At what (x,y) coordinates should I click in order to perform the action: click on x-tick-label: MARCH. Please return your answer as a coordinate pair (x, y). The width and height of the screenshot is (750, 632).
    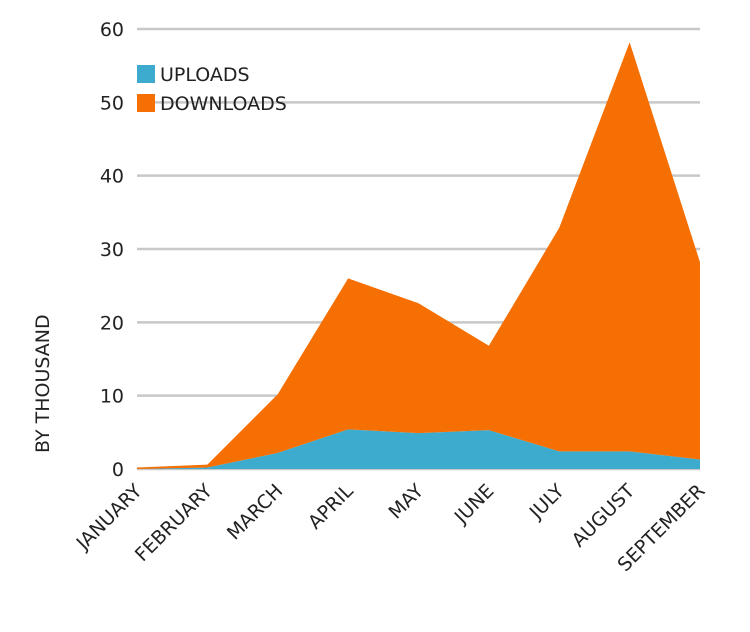
    Looking at the image, I should click on (255, 512).